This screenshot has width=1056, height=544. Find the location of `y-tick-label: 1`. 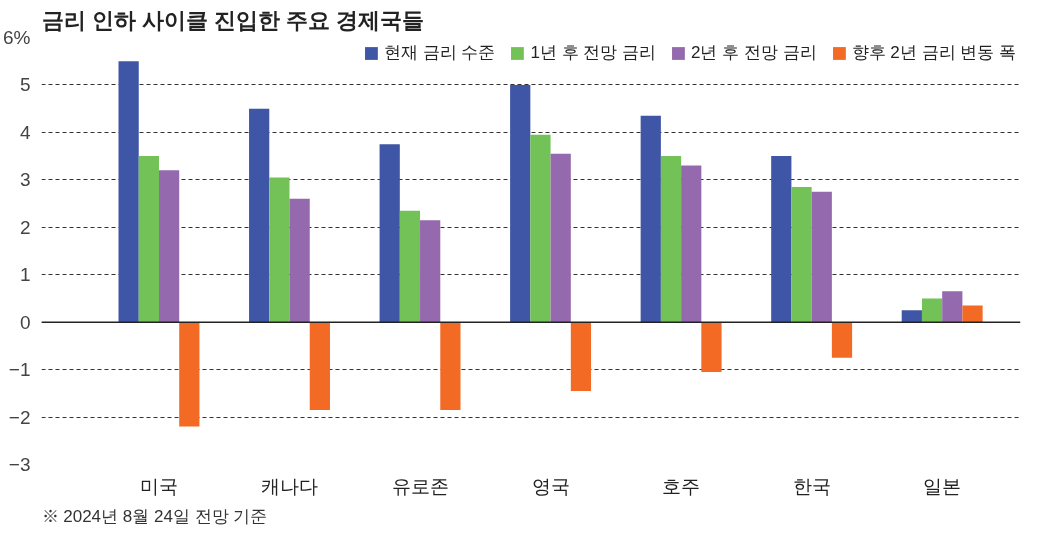

y-tick-label: 1 is located at coordinates (25, 275).